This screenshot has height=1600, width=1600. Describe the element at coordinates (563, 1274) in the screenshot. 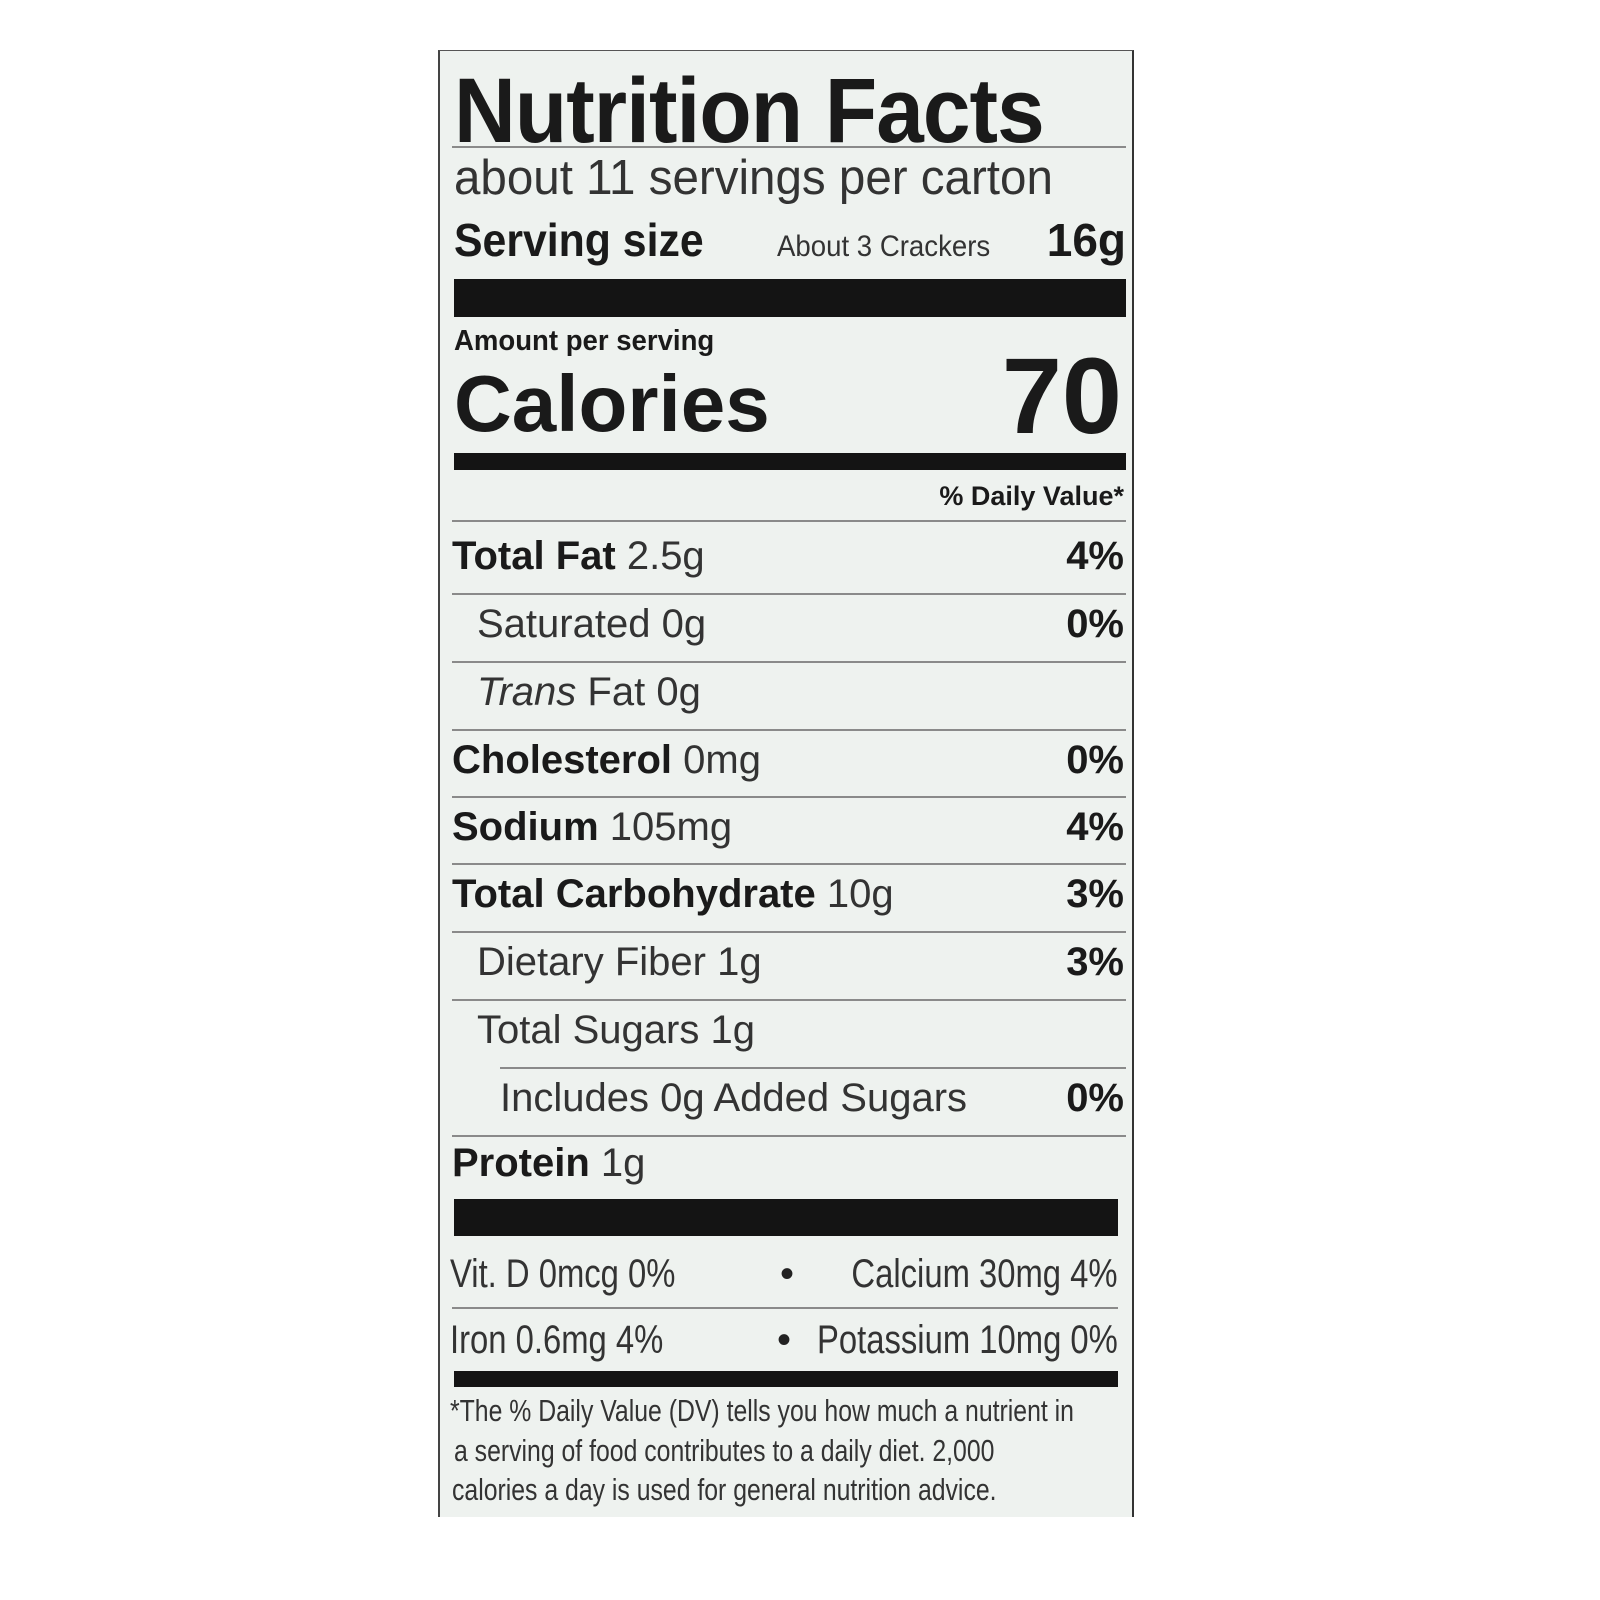

I see `vitamin-d: Vit. D 0mcg 0%` at that location.